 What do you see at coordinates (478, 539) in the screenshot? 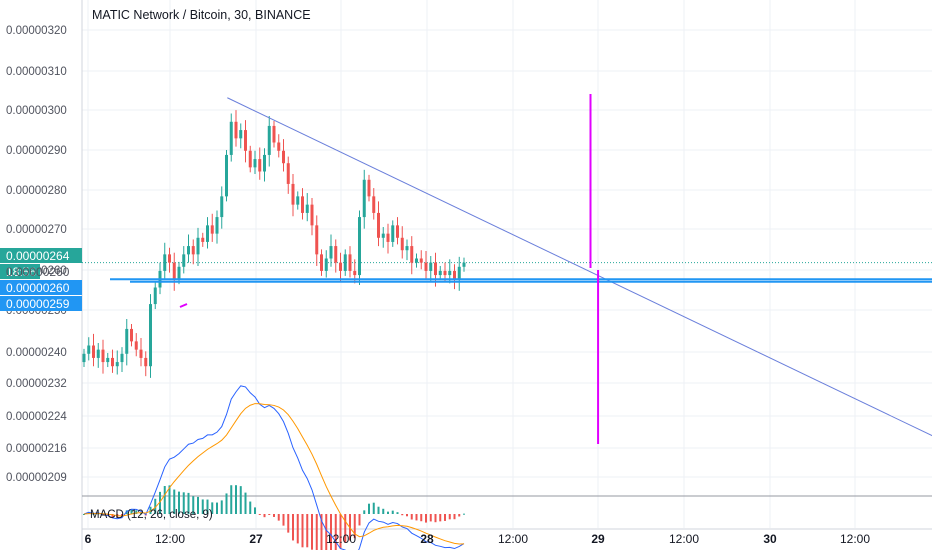
I see `x-axis: 6 12:00 27 12:00 28 12:00 29 12:00 30 12:00` at bounding box center [478, 539].